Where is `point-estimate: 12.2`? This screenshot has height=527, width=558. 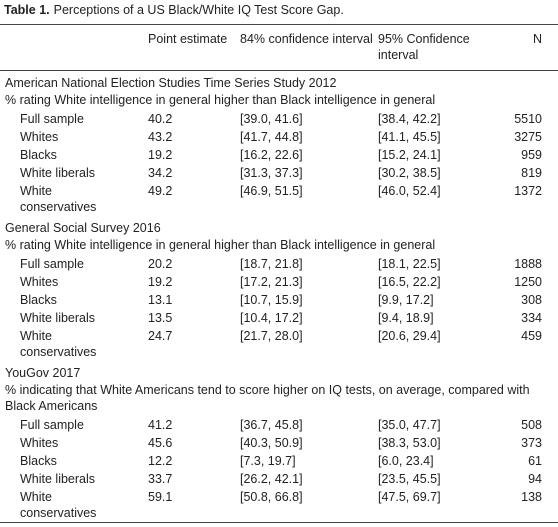
point-estimate: 12.2 is located at coordinates (160, 461).